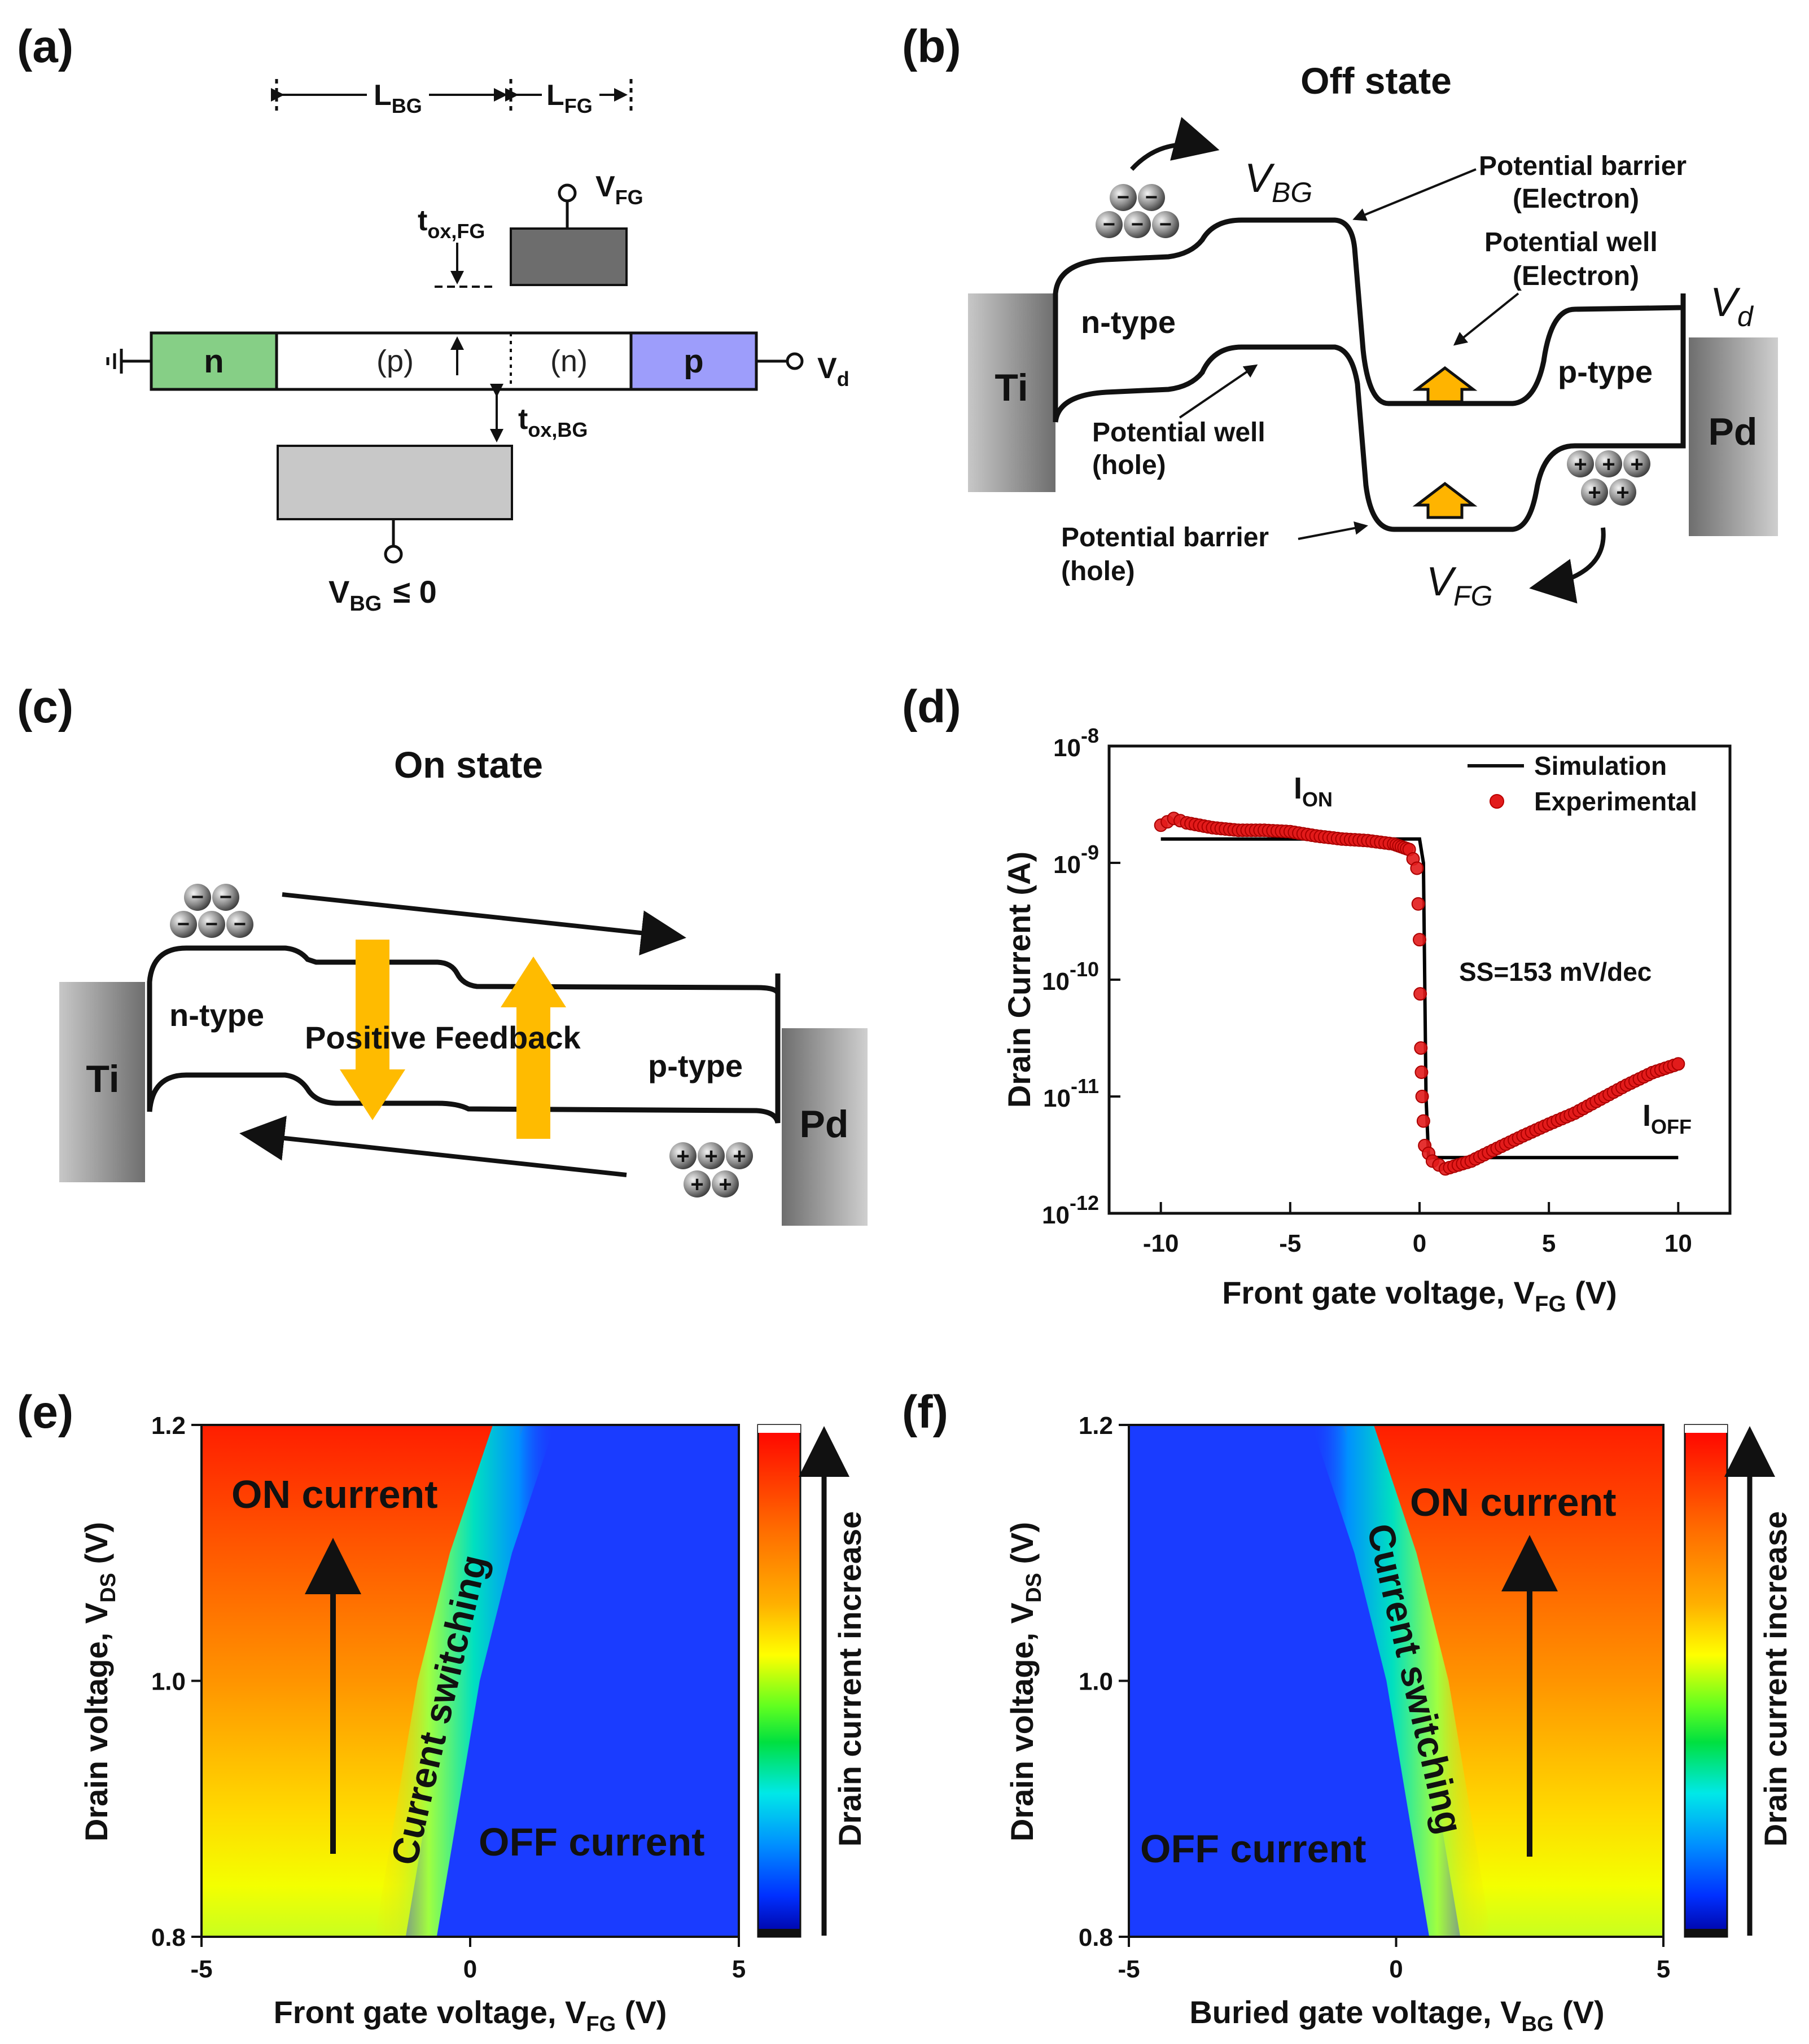 The height and width of the screenshot is (2044, 1809). What do you see at coordinates (567, 193) in the screenshot?
I see `vfg-terminal` at bounding box center [567, 193].